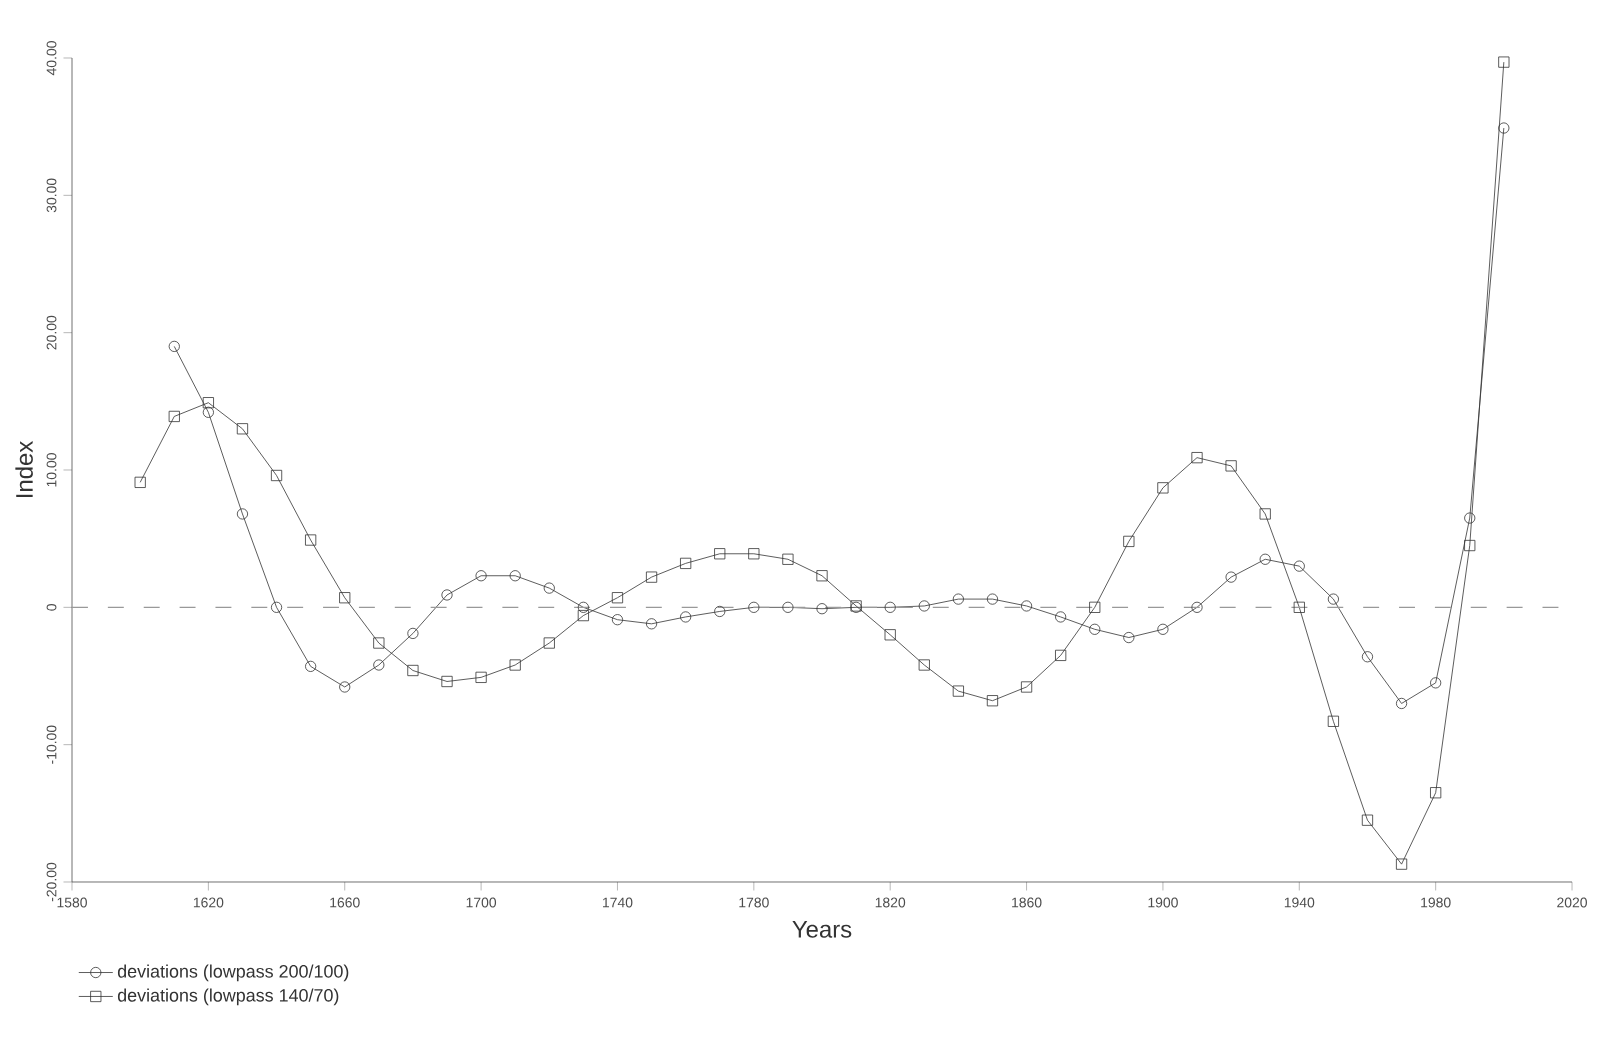 The width and height of the screenshot is (1604, 1048). What do you see at coordinates (233, 973) in the screenshot?
I see `legend-label: deviations (lowpass 200/100)` at bounding box center [233, 973].